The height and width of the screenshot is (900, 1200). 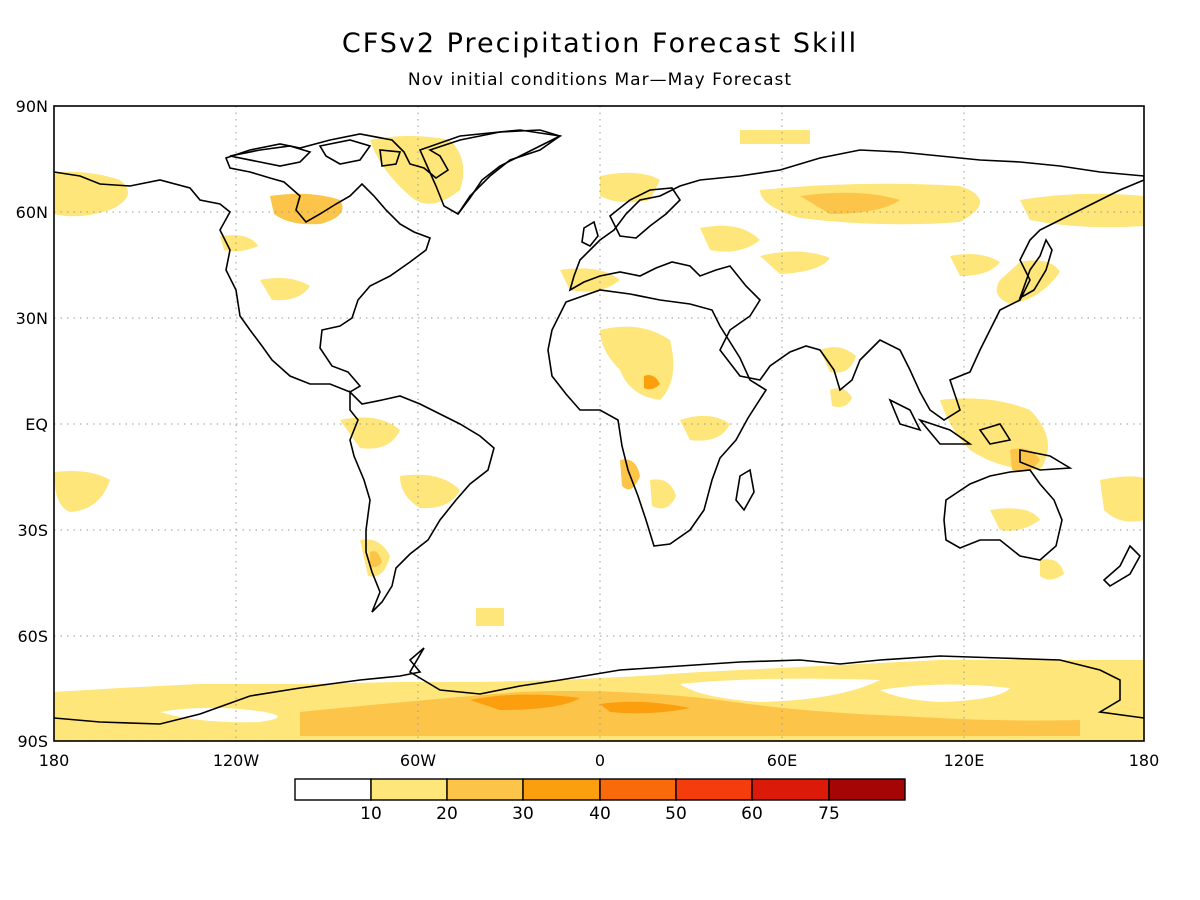 What do you see at coordinates (1025, 460) in the screenshot?
I see `skill-area-new-guinea` at bounding box center [1025, 460].